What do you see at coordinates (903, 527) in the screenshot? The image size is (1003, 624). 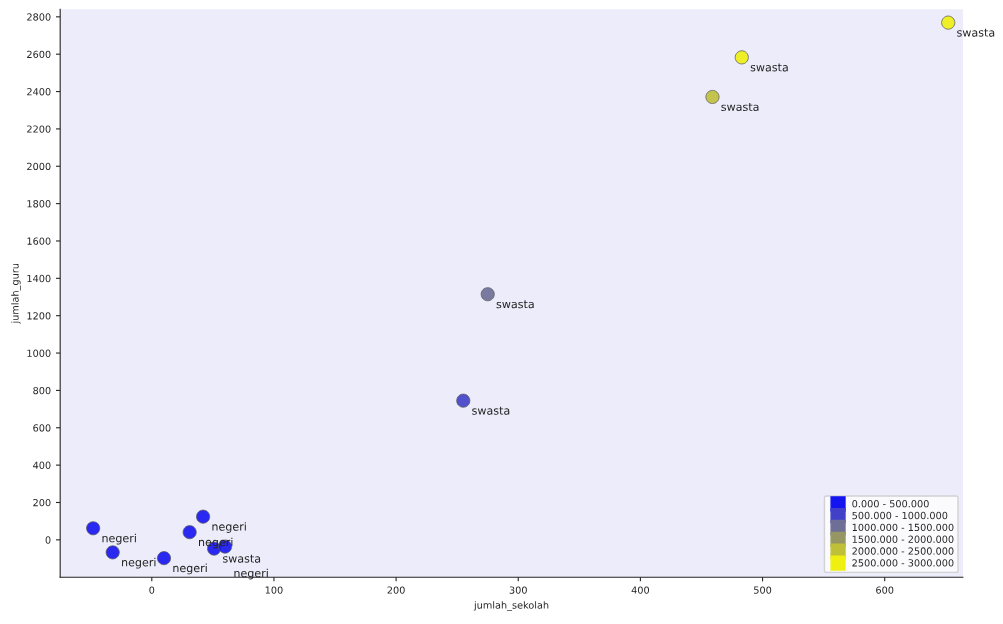 I see `legend-label: 1000.000 - 1500.000` at bounding box center [903, 527].